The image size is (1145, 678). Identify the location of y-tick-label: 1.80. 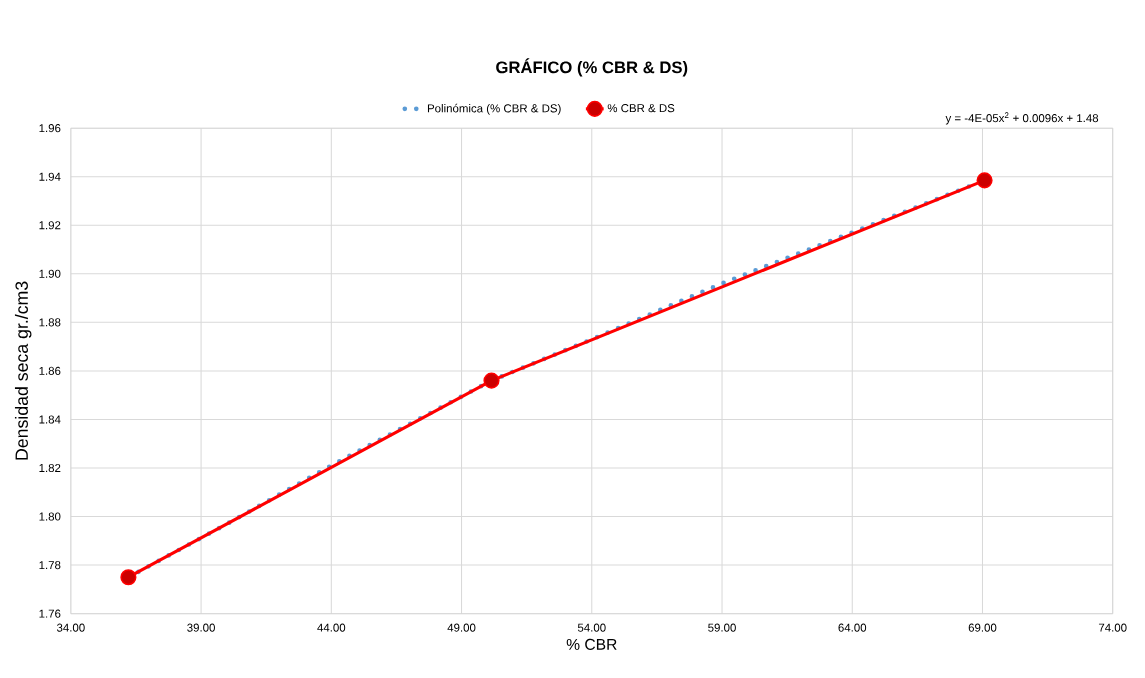
(50, 516).